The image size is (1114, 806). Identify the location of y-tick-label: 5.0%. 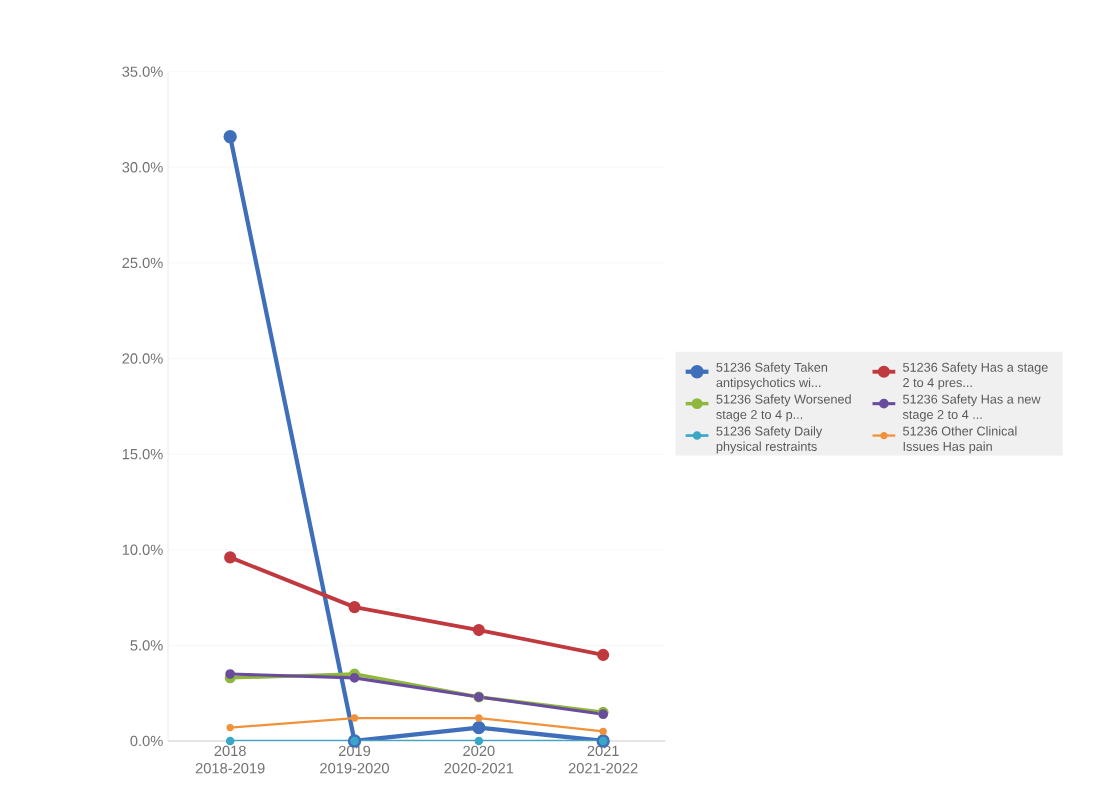
(146, 645).